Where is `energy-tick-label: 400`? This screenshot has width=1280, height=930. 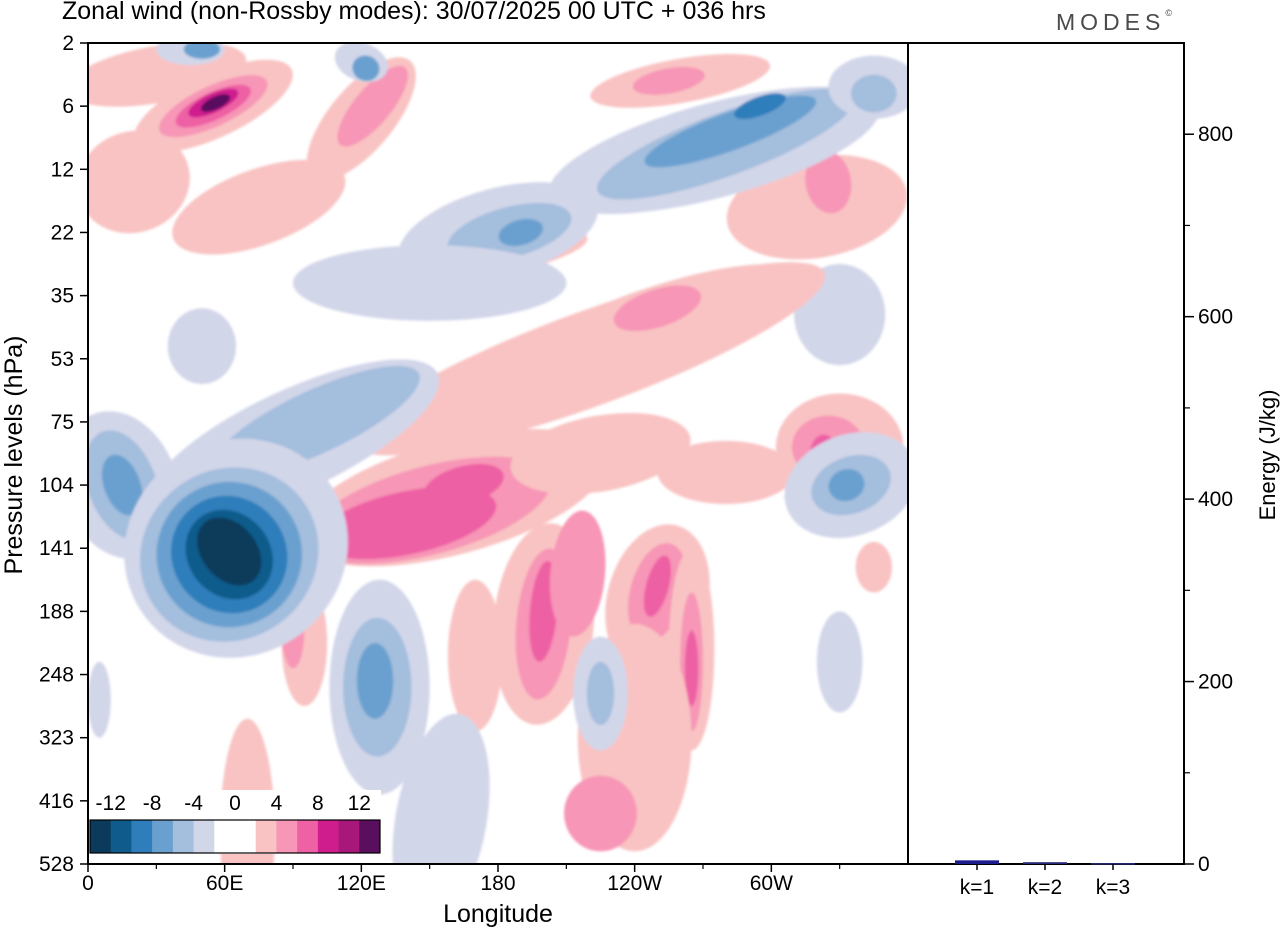
energy-tick-label: 400 is located at coordinates (1215, 499).